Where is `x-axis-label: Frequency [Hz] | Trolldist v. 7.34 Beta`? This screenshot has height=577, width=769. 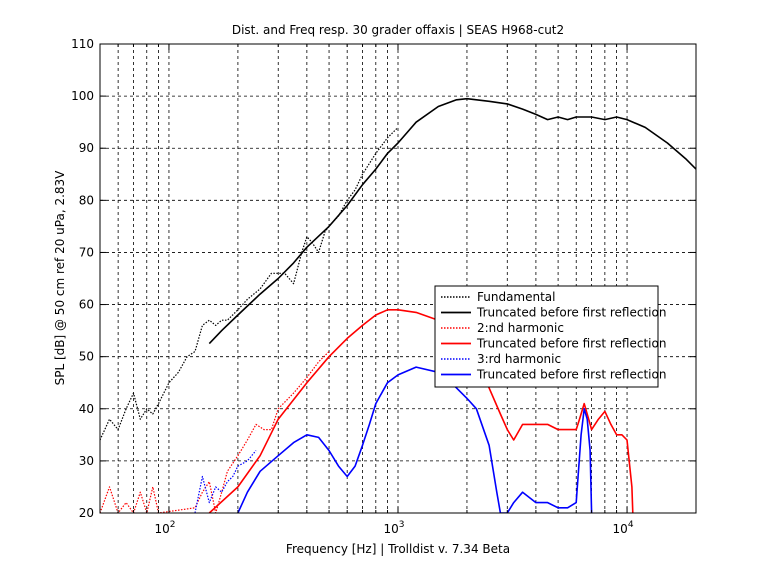
x-axis-label: Frequency [Hz] | Trolldist v. 7.34 Beta is located at coordinates (398, 549).